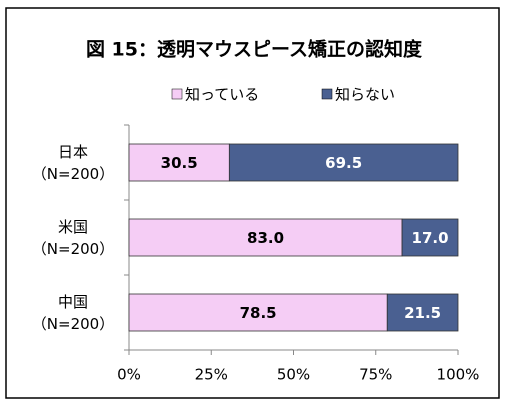  Describe the element at coordinates (254, 49) in the screenshot. I see `chart-title: 図 15：透明マウスピース矯正の認知度` at that location.